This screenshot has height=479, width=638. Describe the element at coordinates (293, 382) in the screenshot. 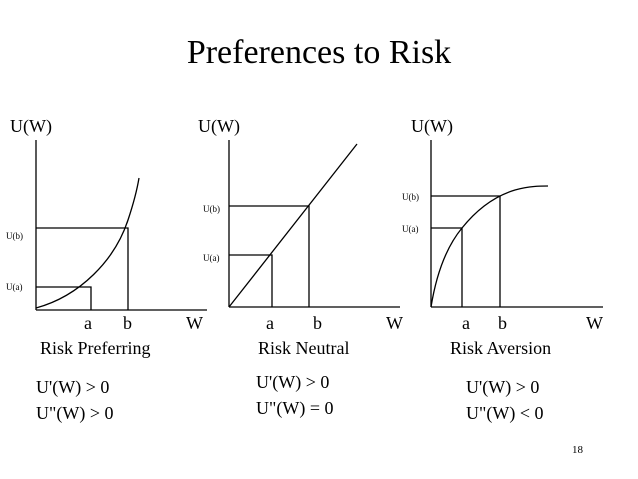

I see `panel2-cond-first-derivative: U'(W) > 0` at that location.